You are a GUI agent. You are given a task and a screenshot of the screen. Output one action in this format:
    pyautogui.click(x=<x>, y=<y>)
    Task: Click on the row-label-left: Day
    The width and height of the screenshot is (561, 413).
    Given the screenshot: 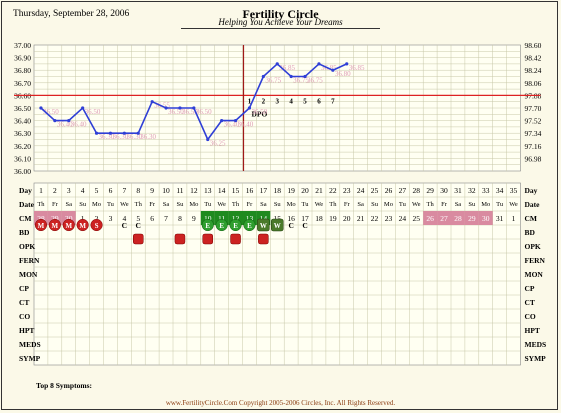 What is the action you would take?
    pyautogui.click(x=25, y=190)
    